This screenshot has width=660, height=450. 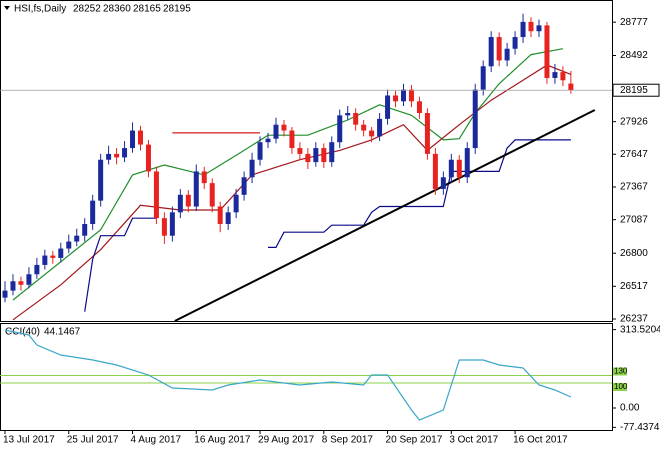 What do you see at coordinates (348, 440) in the screenshot?
I see `x-tick-label: 8 Sep 2017` at bounding box center [348, 440].